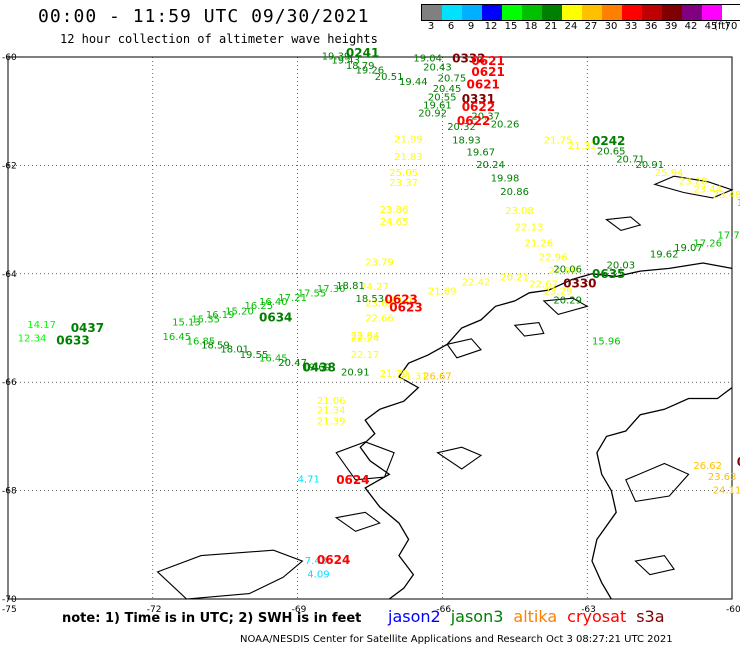  Describe the element at coordinates (707, 190) in the screenshot. I see `wave-height-label: 23.44` at that location.